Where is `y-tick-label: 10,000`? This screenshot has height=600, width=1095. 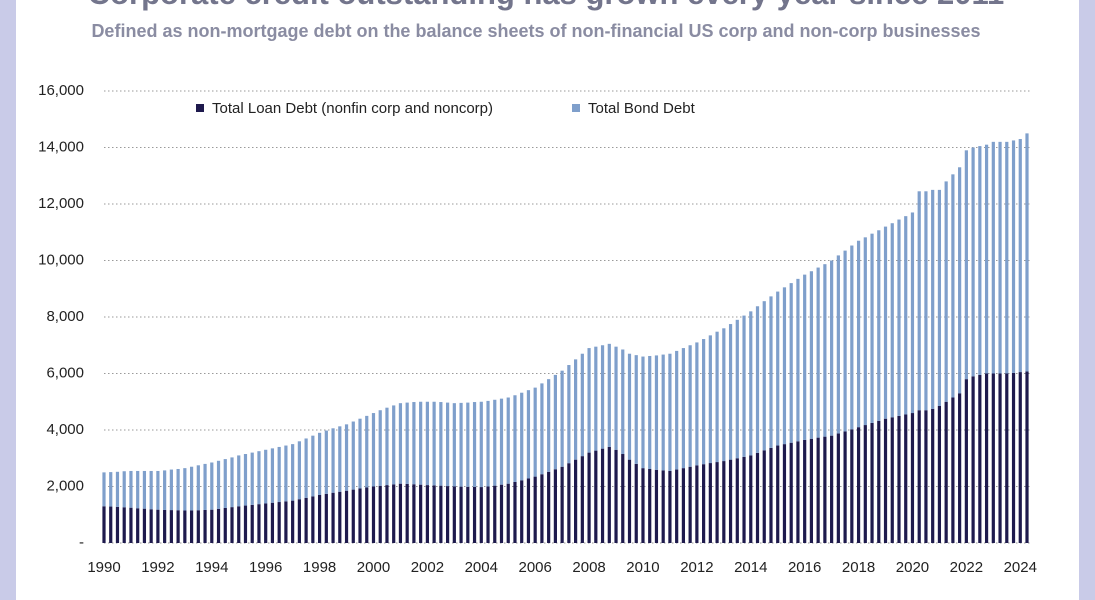 y-tick-label: 10,000 is located at coordinates (61, 259).